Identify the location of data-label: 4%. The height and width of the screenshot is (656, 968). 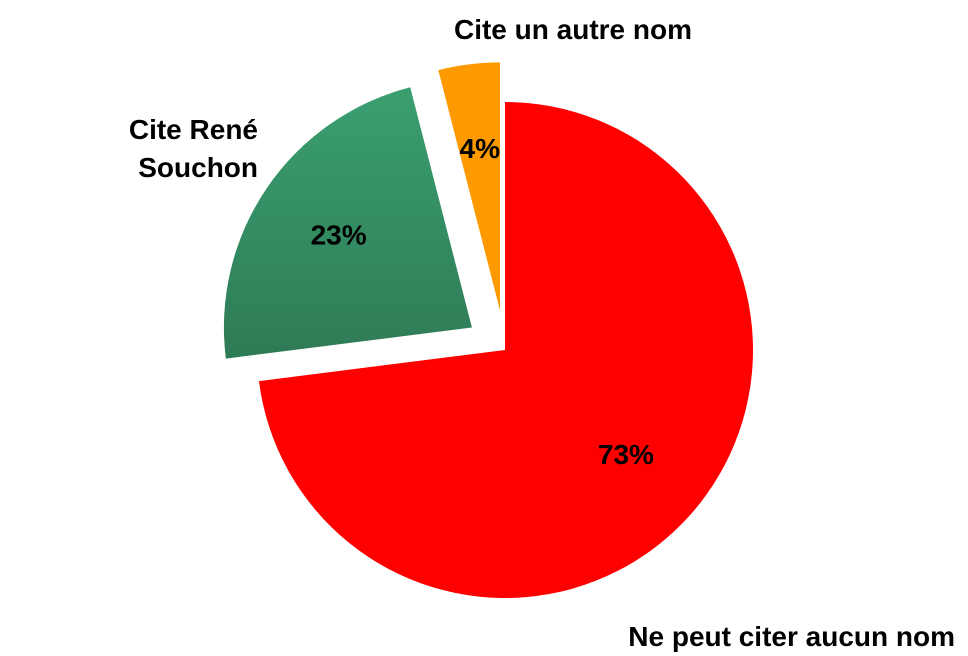
(480, 148).